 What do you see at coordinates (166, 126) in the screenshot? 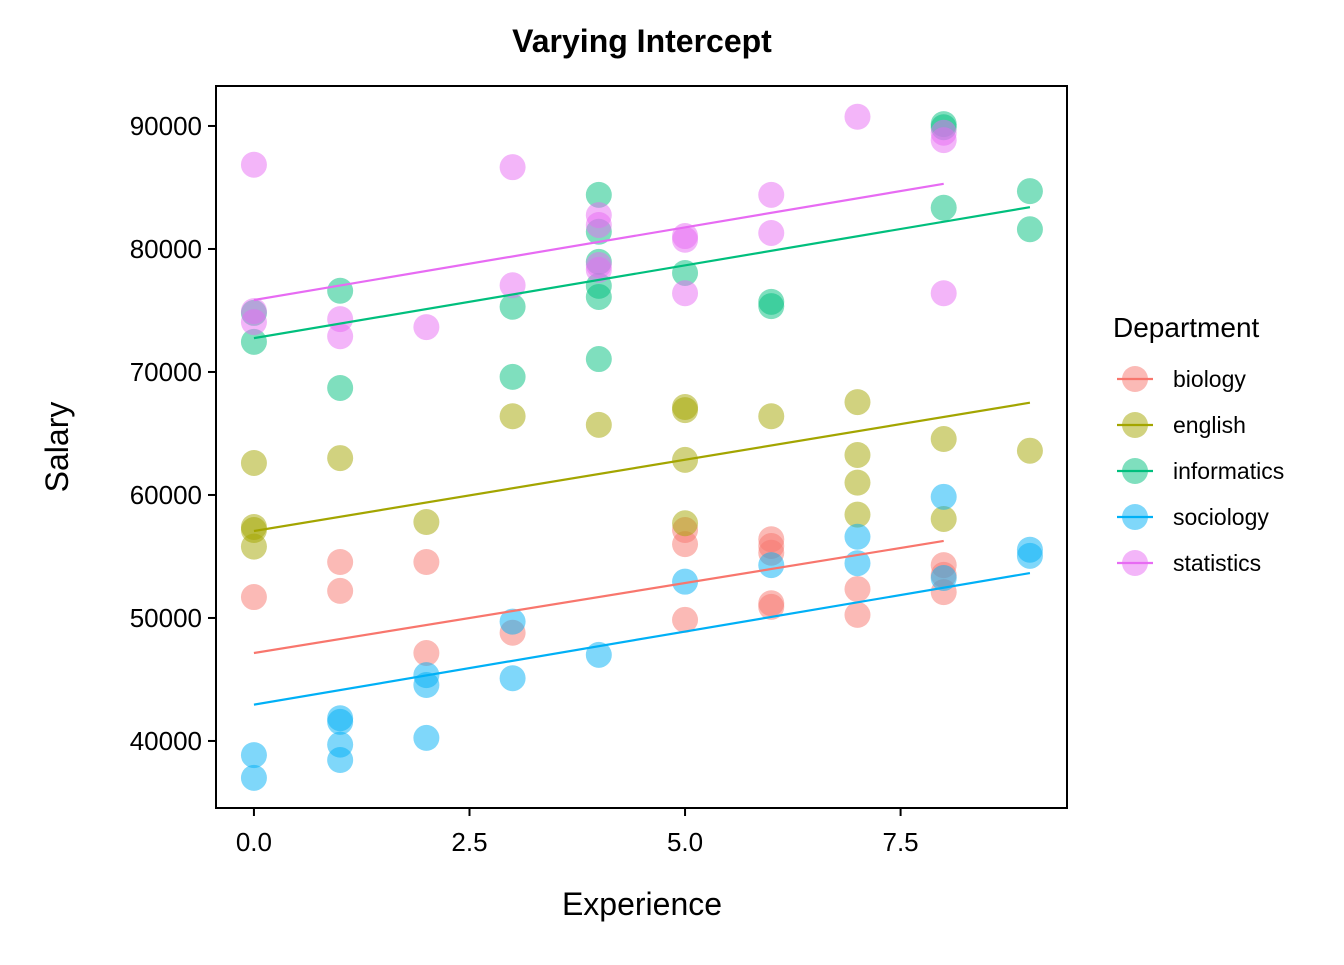
I see `y-tick-label: 90000` at bounding box center [166, 126].